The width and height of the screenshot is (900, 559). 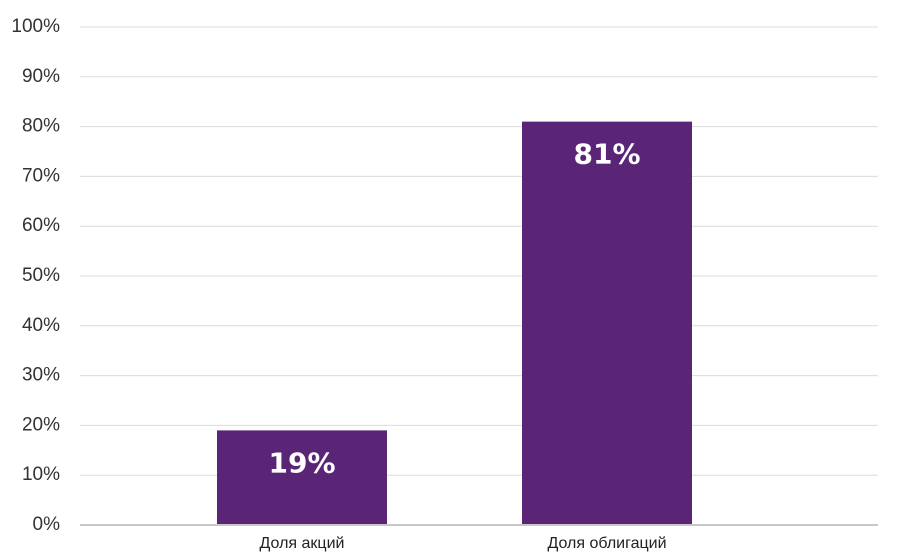 What do you see at coordinates (41, 175) in the screenshot?
I see `y-tick-label: 70%` at bounding box center [41, 175].